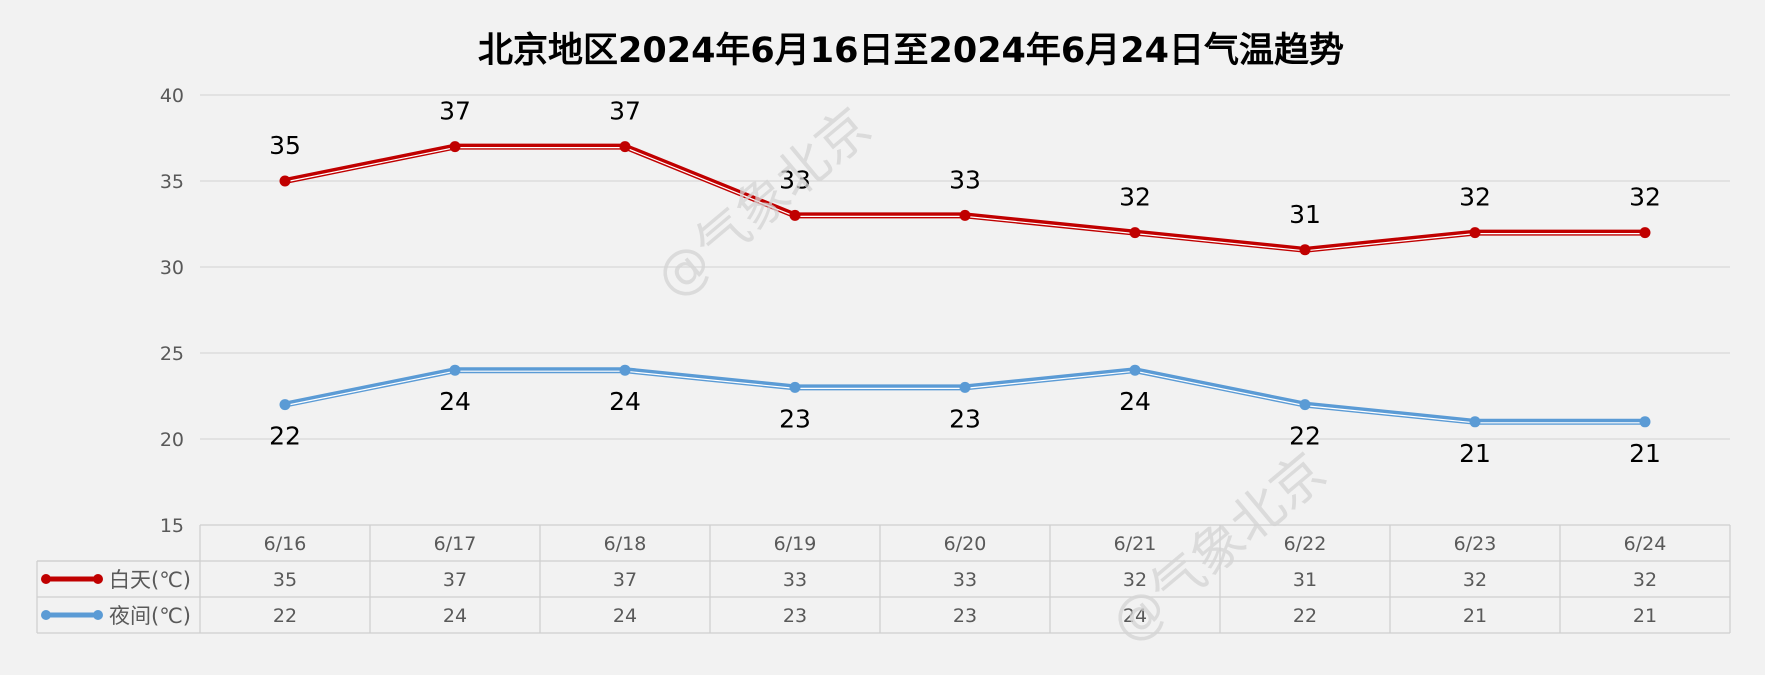 Image resolution: width=1765 pixels, height=675 pixels. I want to click on legend-label: 夜间(℃), so click(150, 616).